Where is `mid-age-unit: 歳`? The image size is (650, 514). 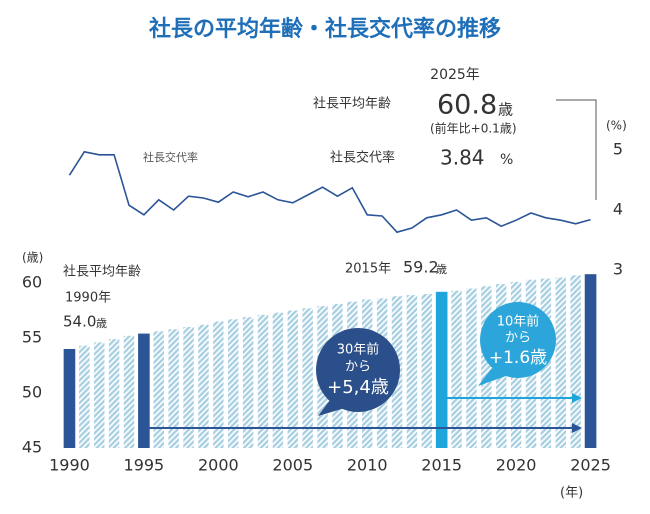 mid-age-unit: 歳 is located at coordinates (441, 269).